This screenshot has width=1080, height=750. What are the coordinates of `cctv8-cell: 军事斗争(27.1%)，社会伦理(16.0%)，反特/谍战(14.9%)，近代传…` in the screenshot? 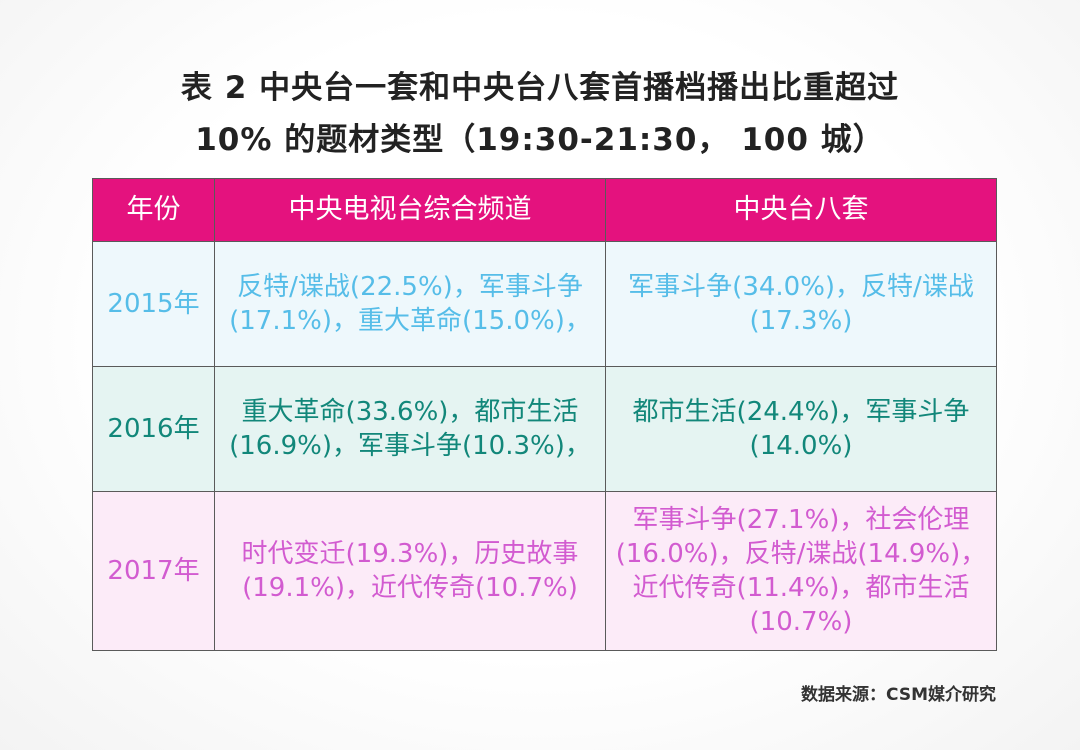 It's located at (801, 571).